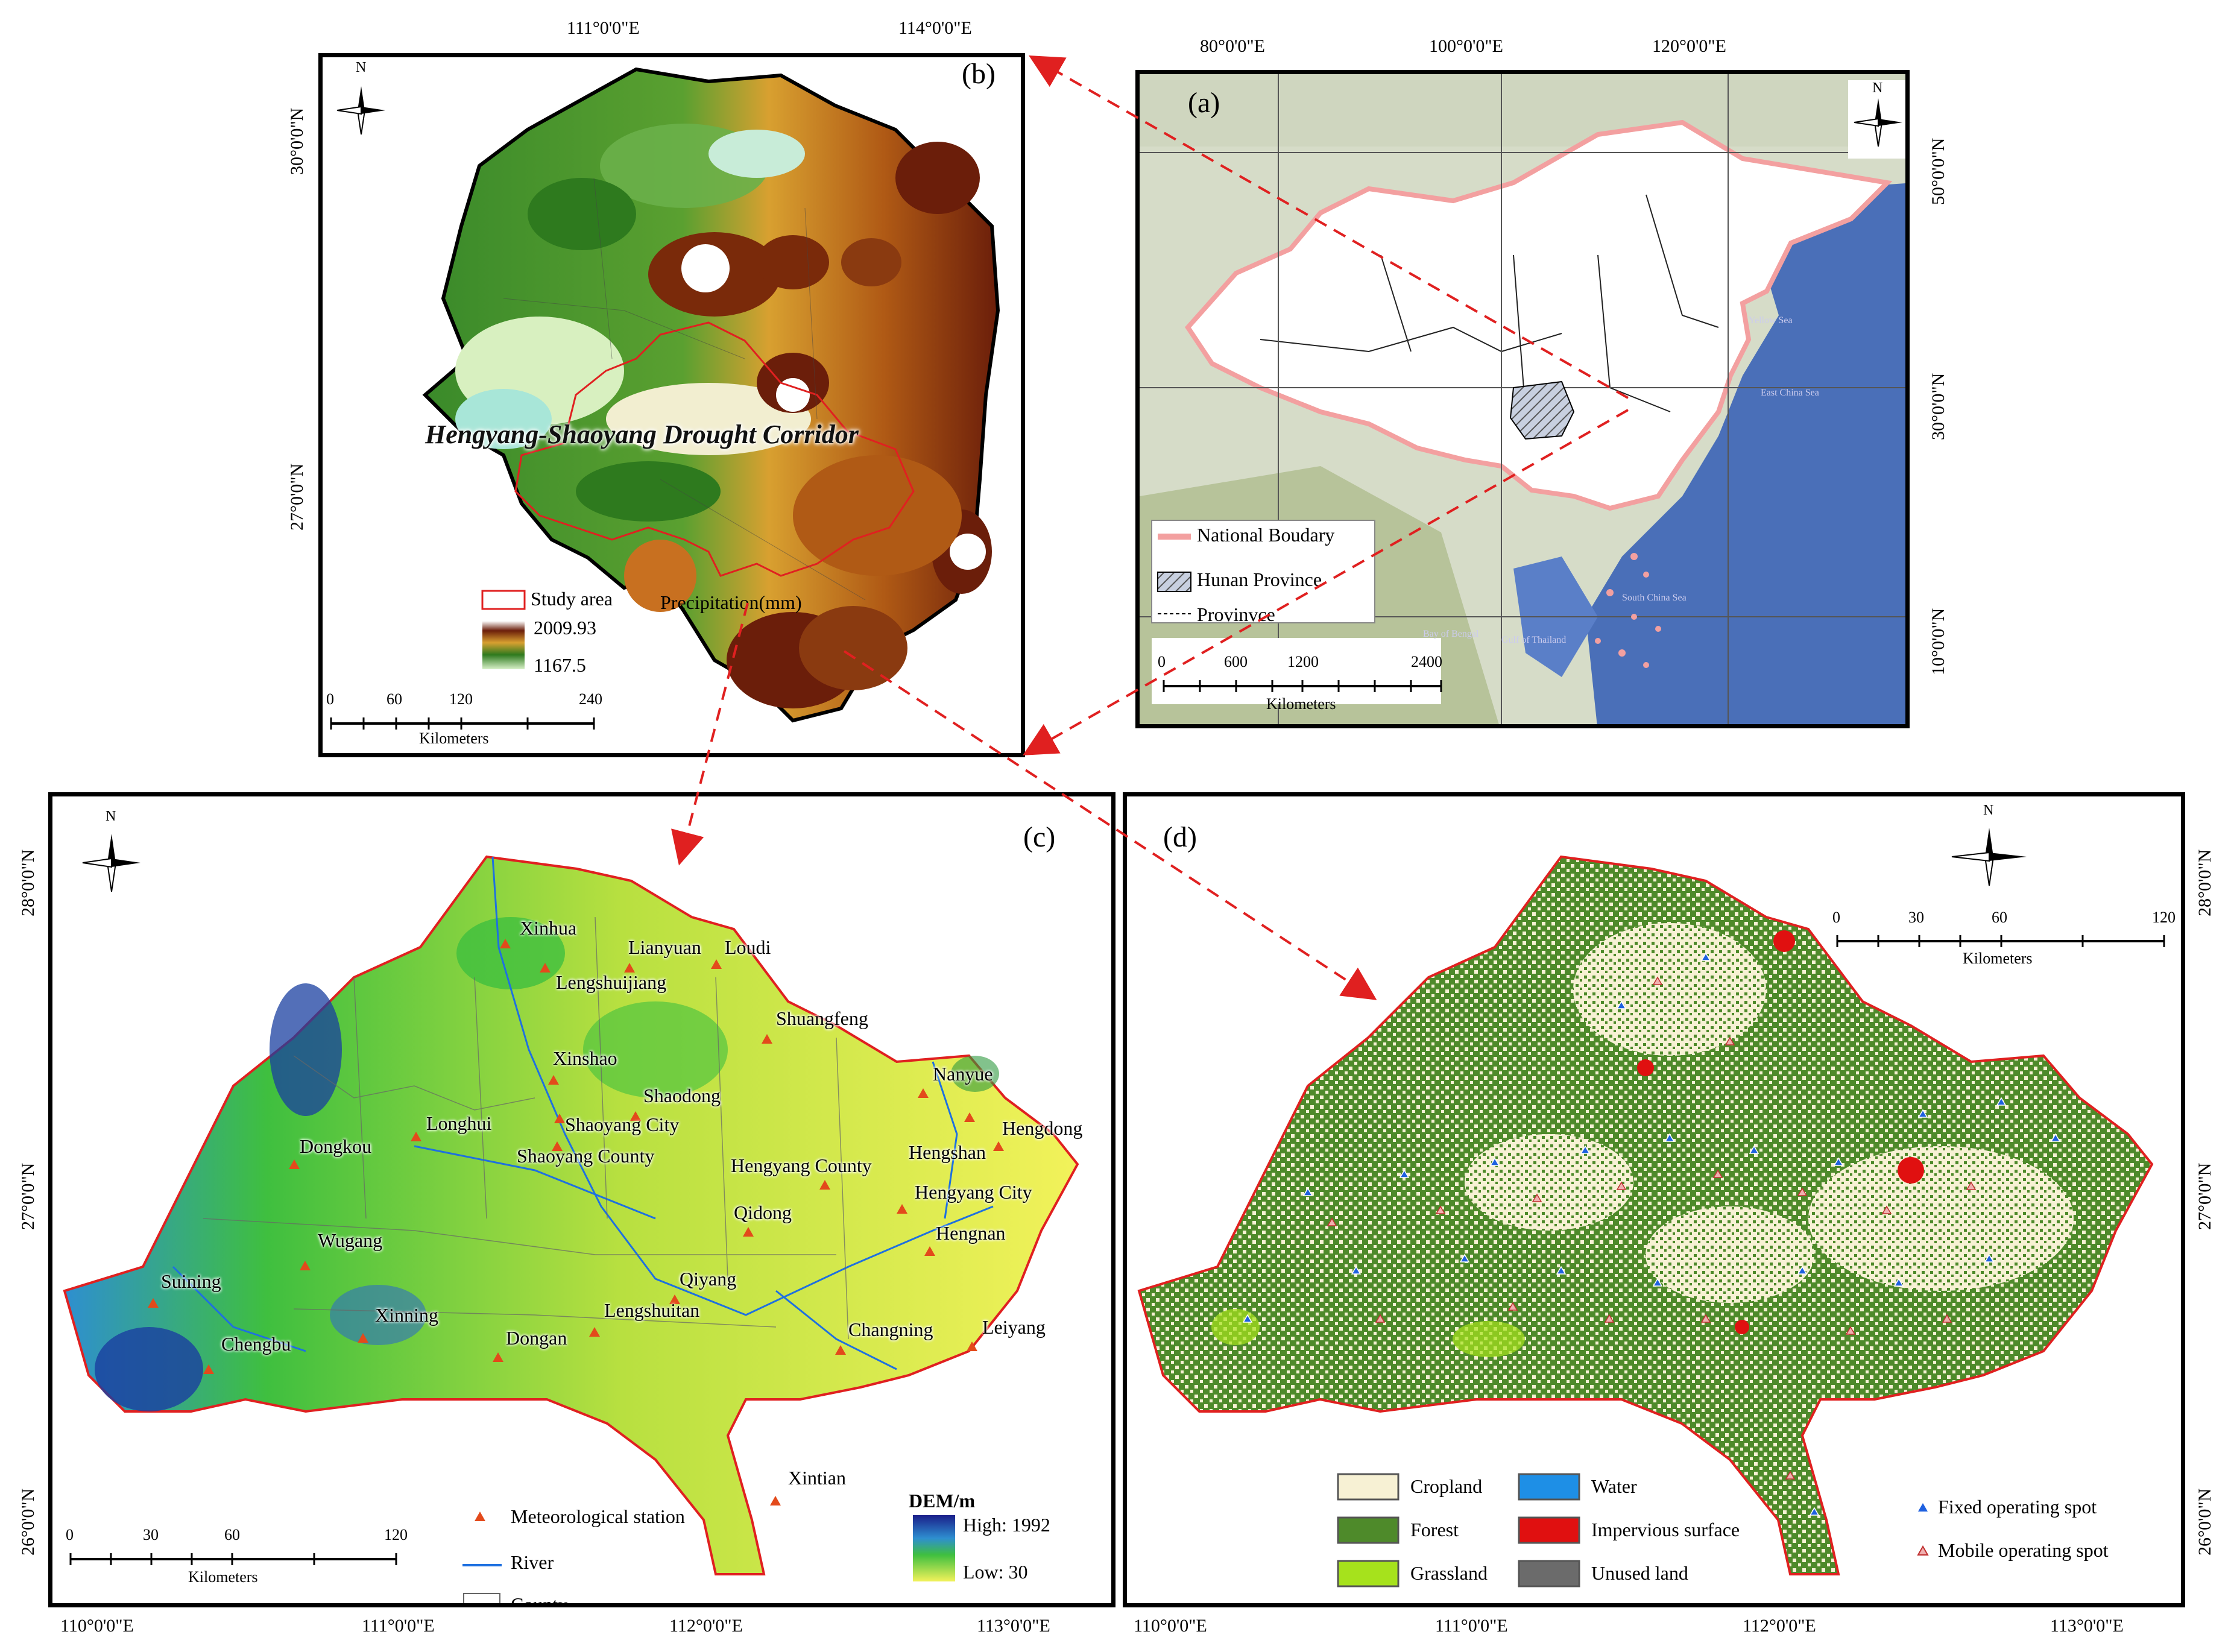 The height and width of the screenshot is (1652, 2231). I want to click on city-label: Xinshao, so click(585, 1058).